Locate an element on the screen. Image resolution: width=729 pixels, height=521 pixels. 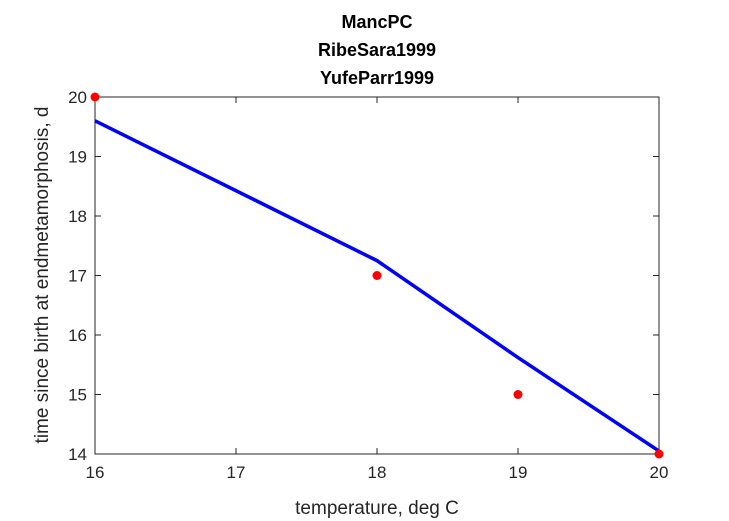
chart-title-line-2: RibeSara1999 is located at coordinates (377, 50).